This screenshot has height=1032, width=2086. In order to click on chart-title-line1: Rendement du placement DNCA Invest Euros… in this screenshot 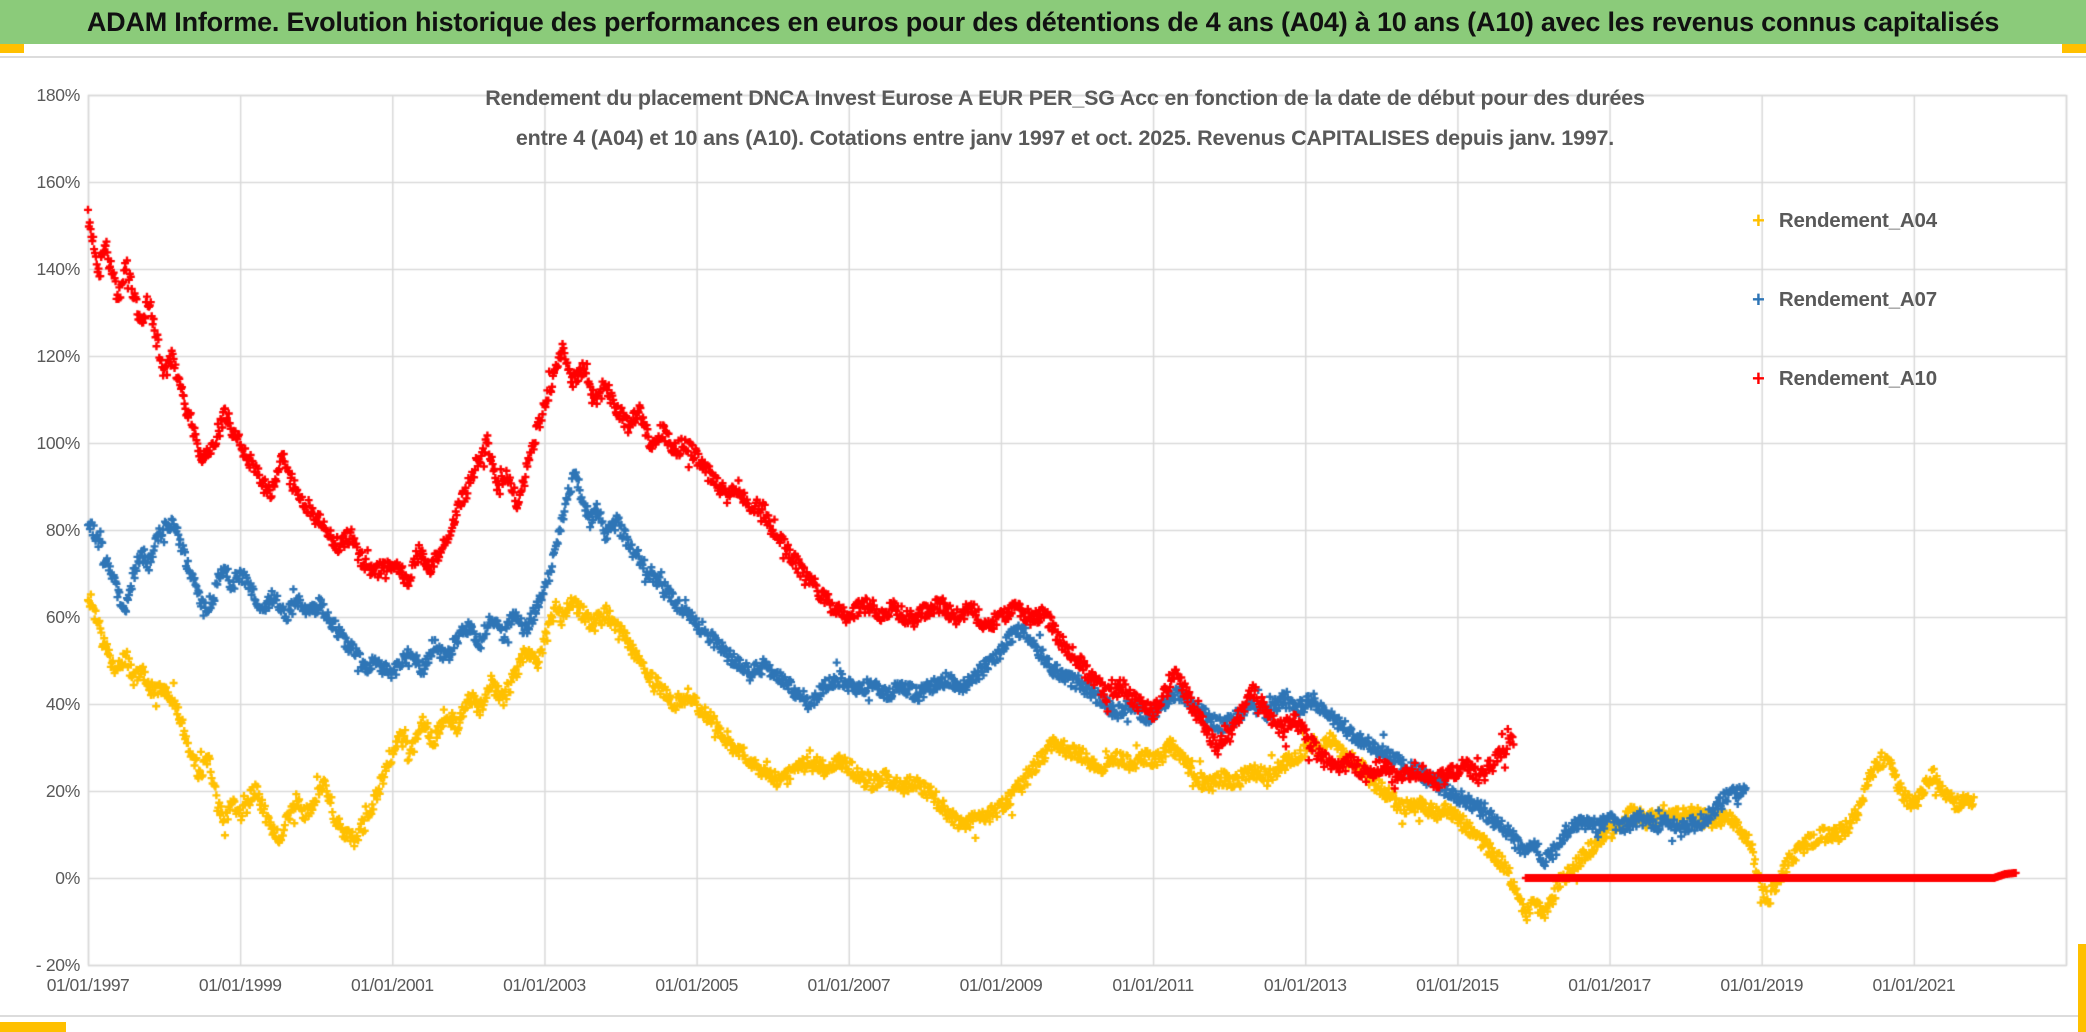, I will do `click(1065, 98)`.